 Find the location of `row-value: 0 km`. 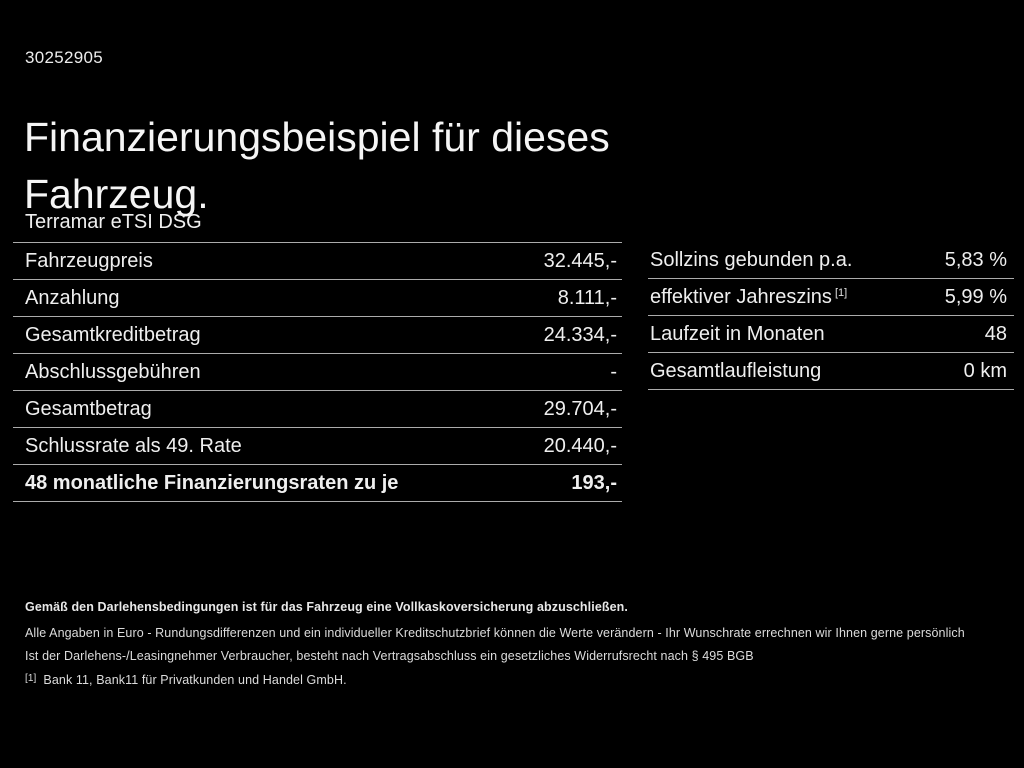

row-value: 0 km is located at coordinates (985, 370).